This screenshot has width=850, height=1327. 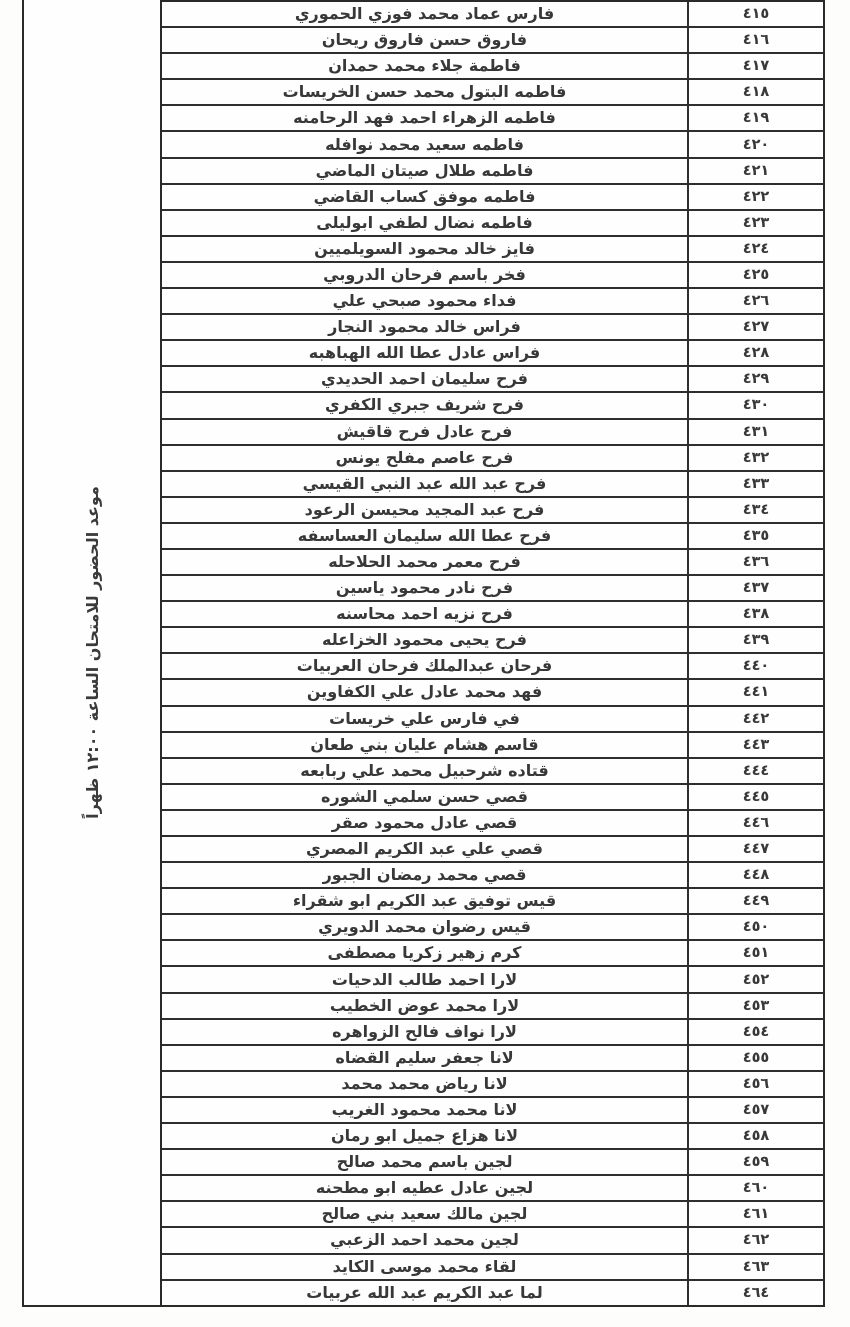 I want to click on serial-number-cell: ٤٣٦, so click(x=756, y=562).